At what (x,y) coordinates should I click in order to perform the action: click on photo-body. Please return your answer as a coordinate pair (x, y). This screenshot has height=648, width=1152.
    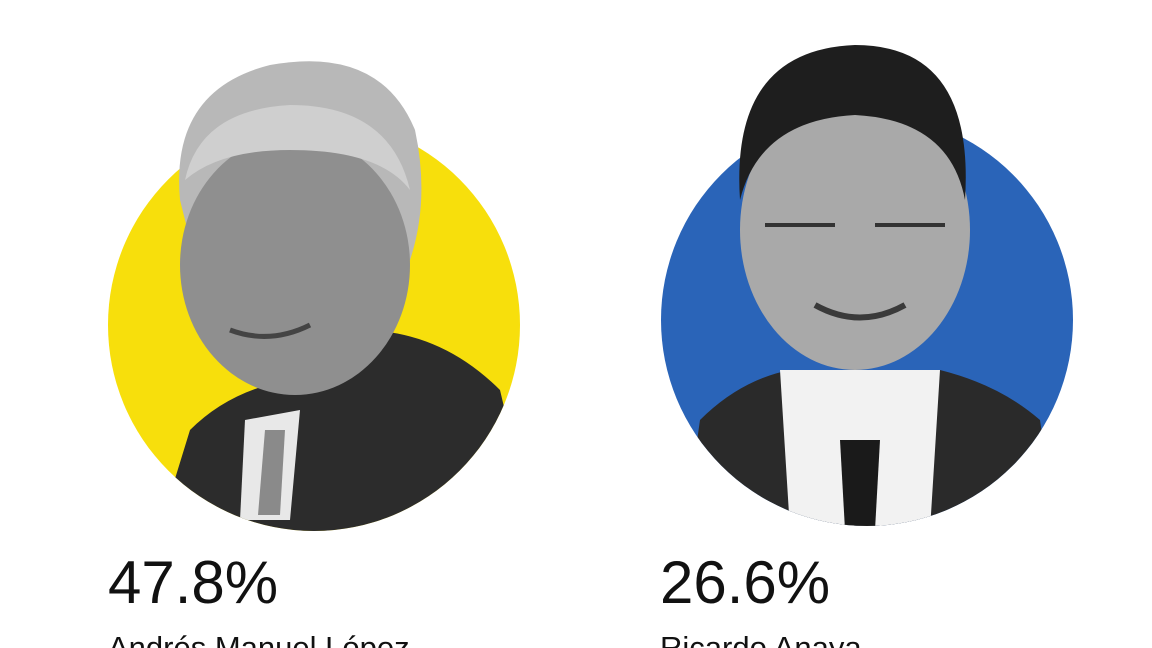
    Looking at the image, I should click on (870, 448).